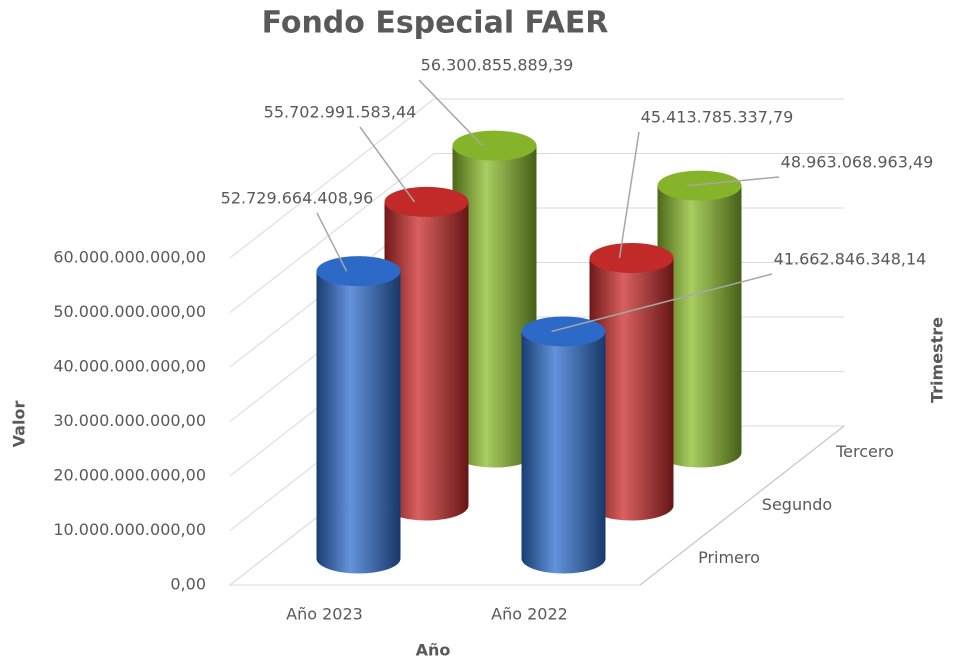 The height and width of the screenshot is (661, 964). I want to click on z-axis-title: Trimestre, so click(937, 360).